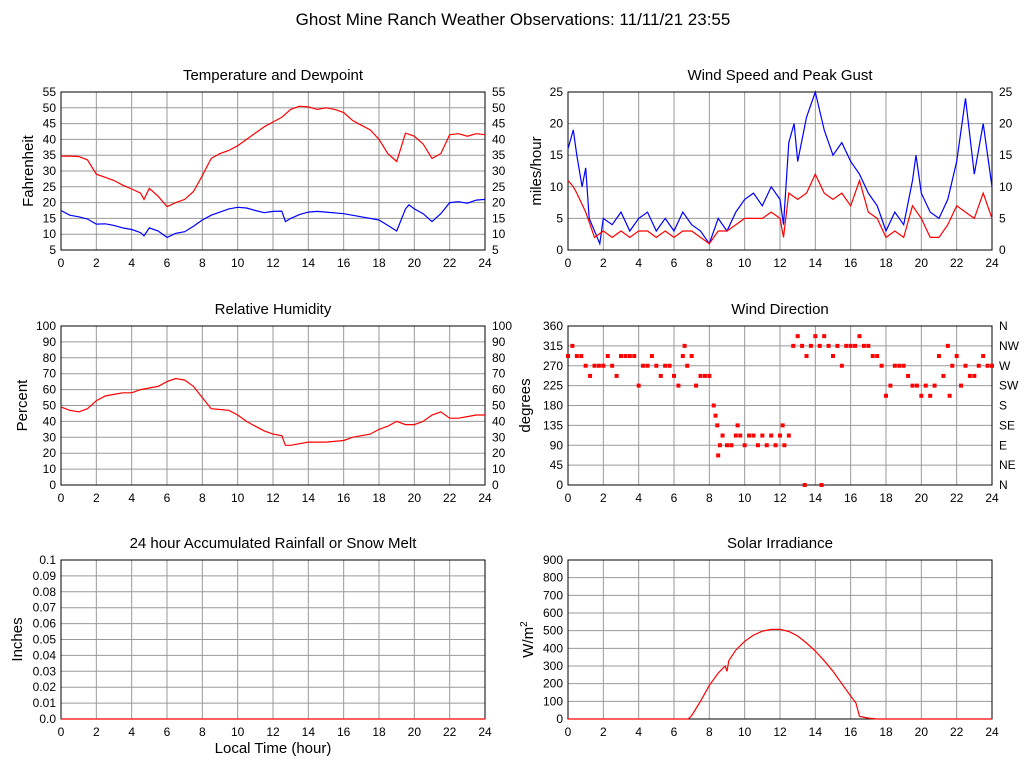 The image size is (1027, 772). Describe the element at coordinates (499, 92) in the screenshot. I see `right-tick-label: 55` at that location.